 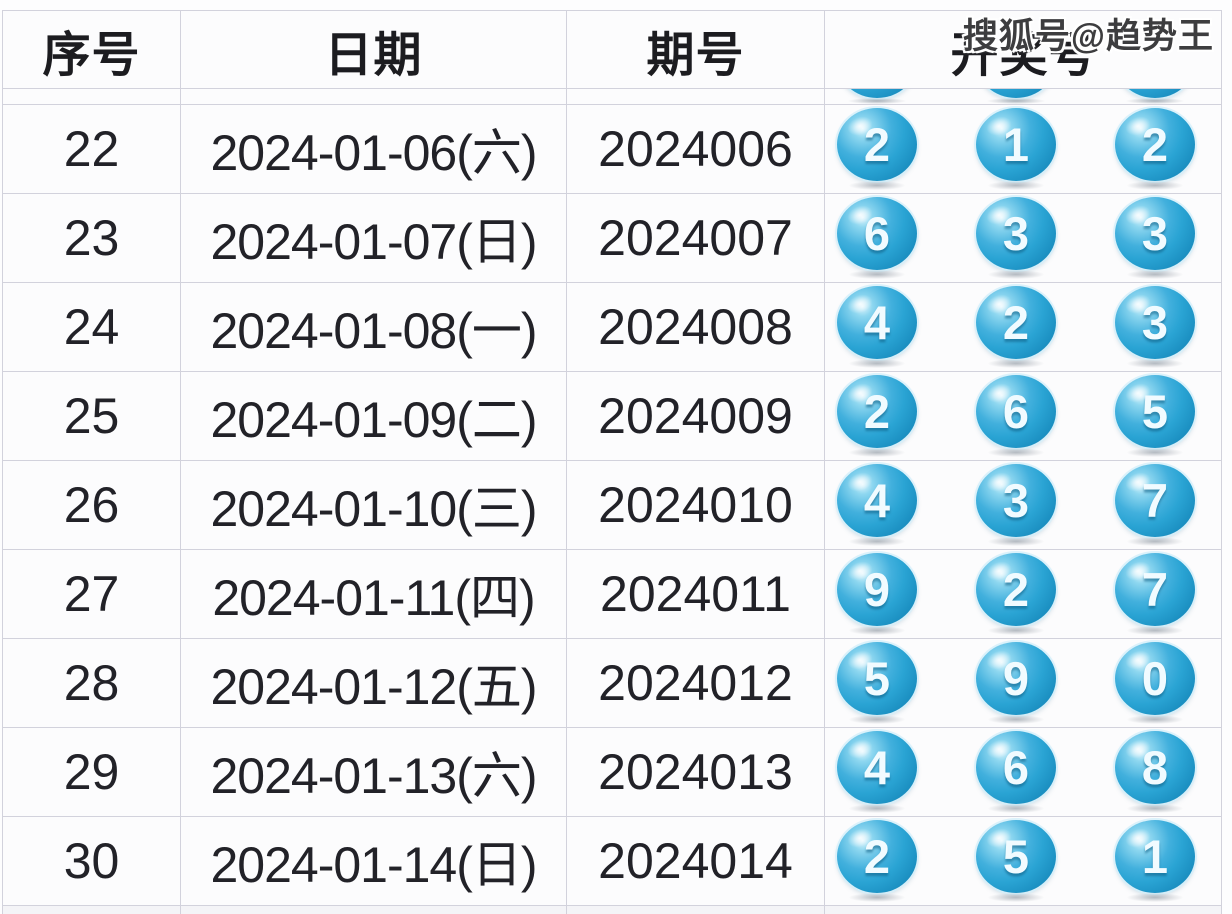 I want to click on lottery-ball: 8, so click(x=1155, y=772).